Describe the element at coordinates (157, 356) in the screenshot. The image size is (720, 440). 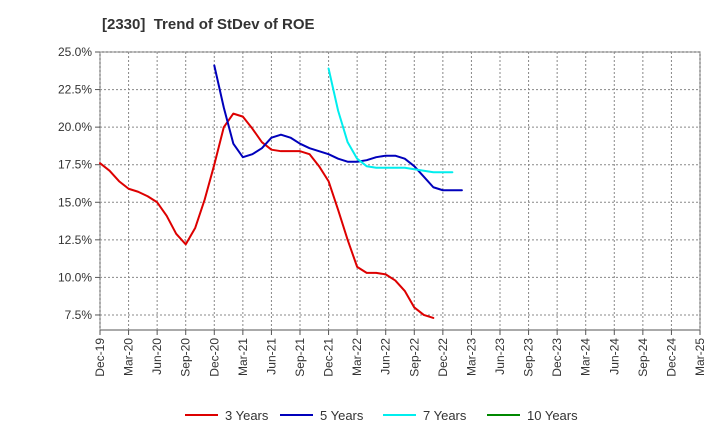
I see `x-tick-label: Jun-20` at that location.